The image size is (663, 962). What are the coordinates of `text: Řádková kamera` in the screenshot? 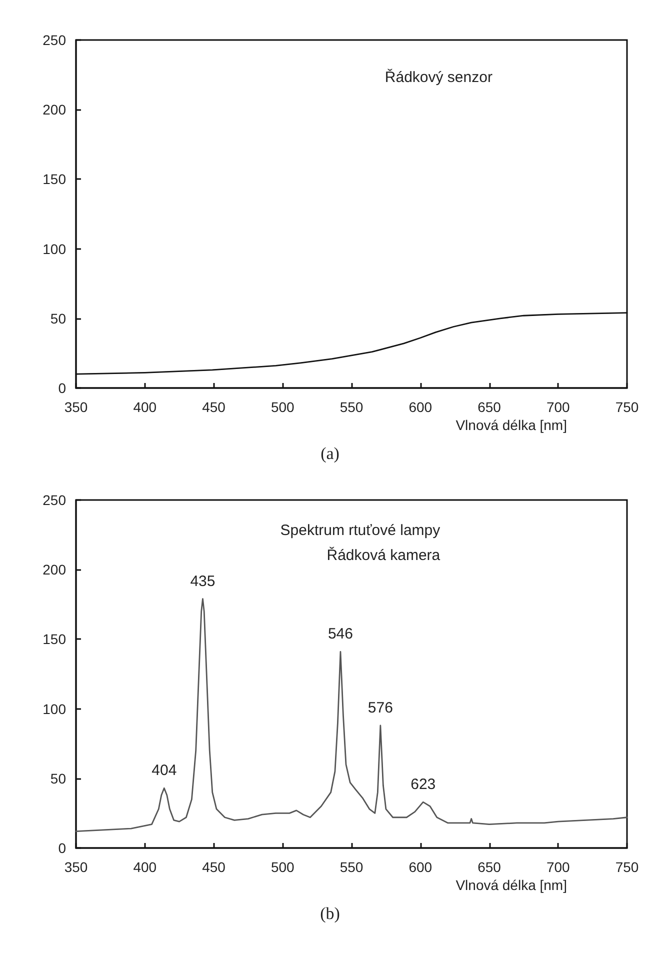 It's located at (383, 555).